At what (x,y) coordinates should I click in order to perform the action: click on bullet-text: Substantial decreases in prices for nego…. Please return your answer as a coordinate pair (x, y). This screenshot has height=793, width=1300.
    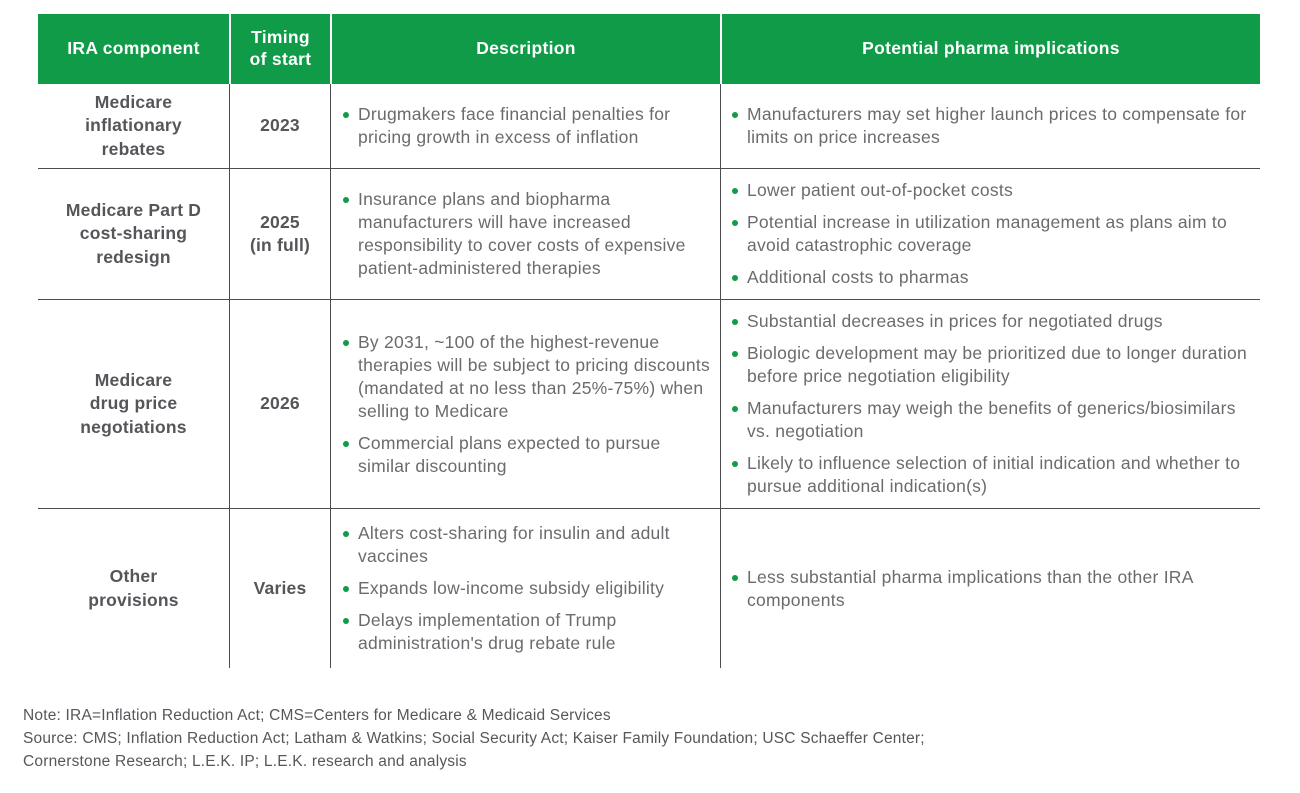
    Looking at the image, I should click on (955, 321).